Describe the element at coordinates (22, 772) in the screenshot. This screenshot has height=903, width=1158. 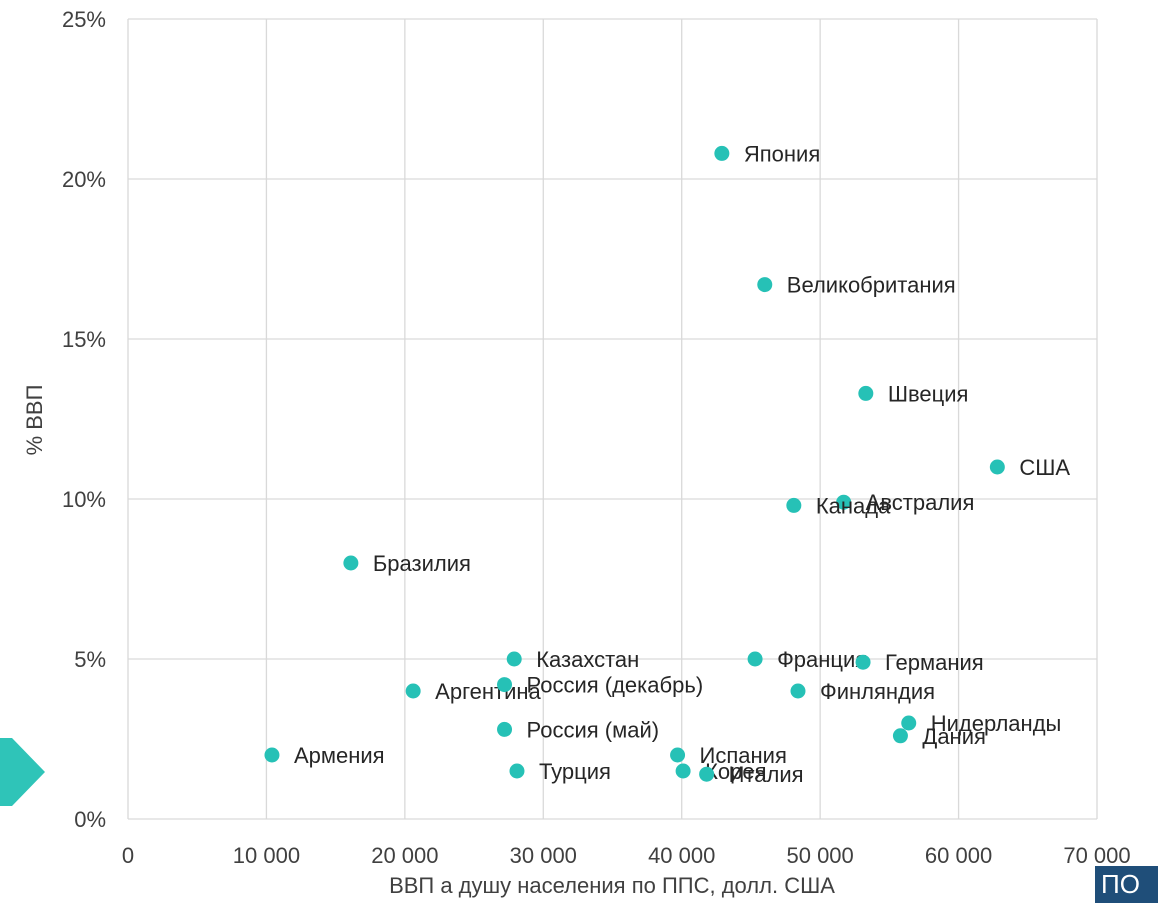
I see `navigation-arrow-icon` at that location.